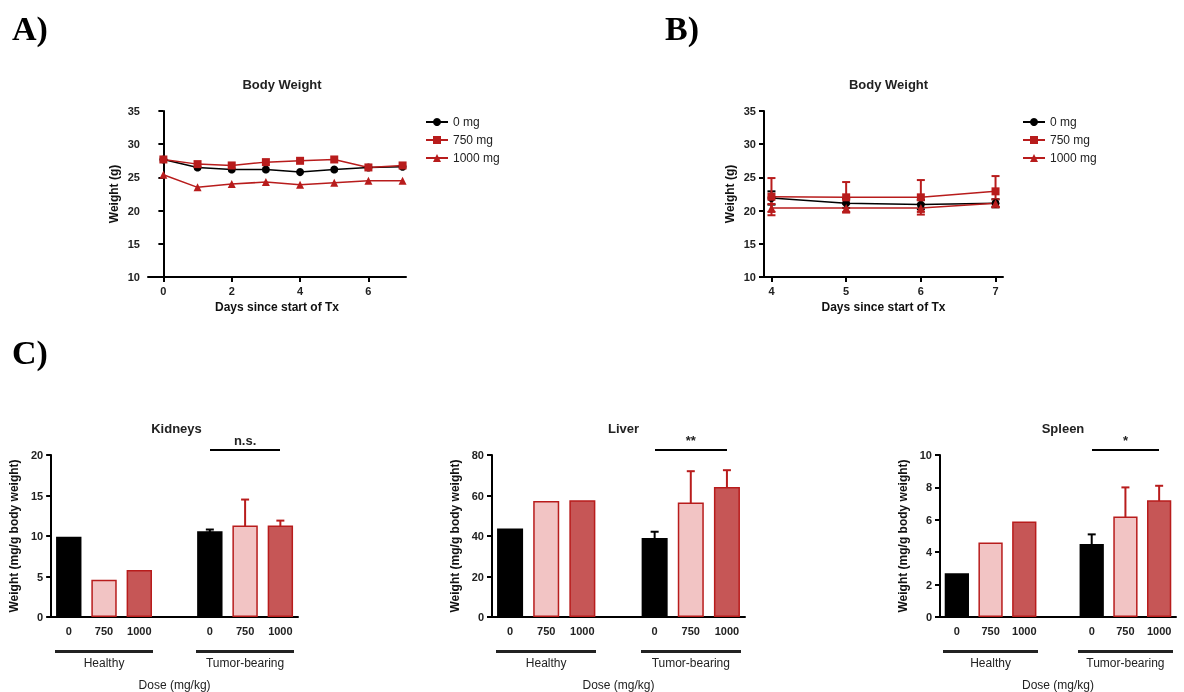  What do you see at coordinates (846, 290) in the screenshot?
I see `x-tick-label: 5` at bounding box center [846, 290].